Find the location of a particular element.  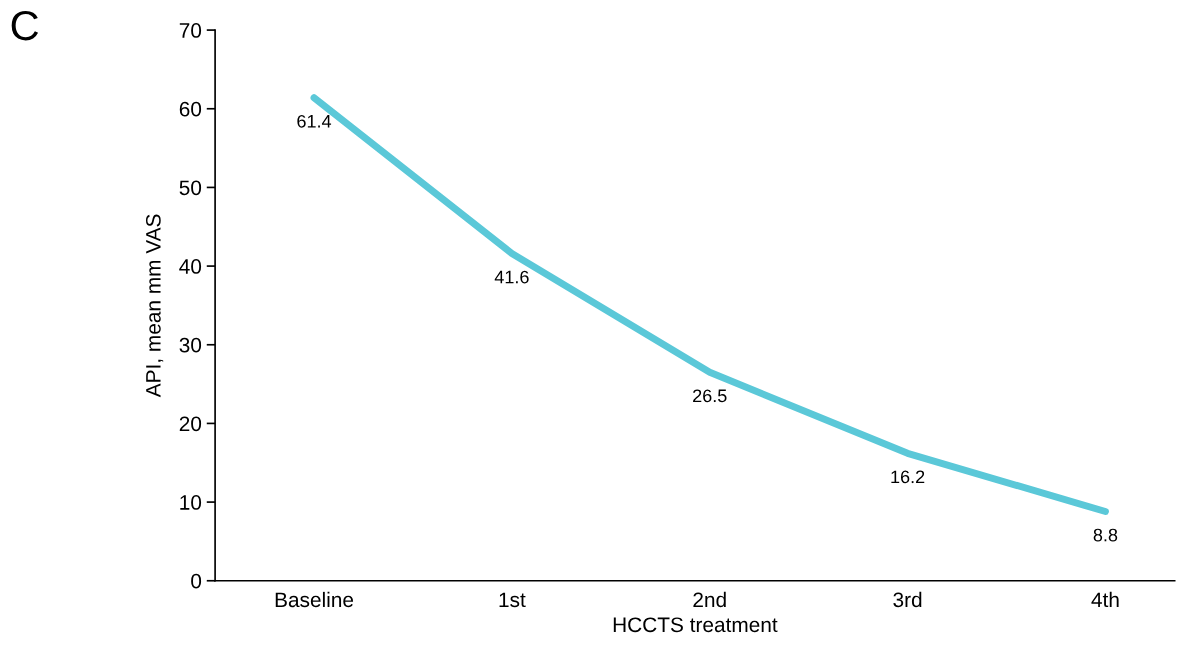

data-label: 41.6 is located at coordinates (511, 277).